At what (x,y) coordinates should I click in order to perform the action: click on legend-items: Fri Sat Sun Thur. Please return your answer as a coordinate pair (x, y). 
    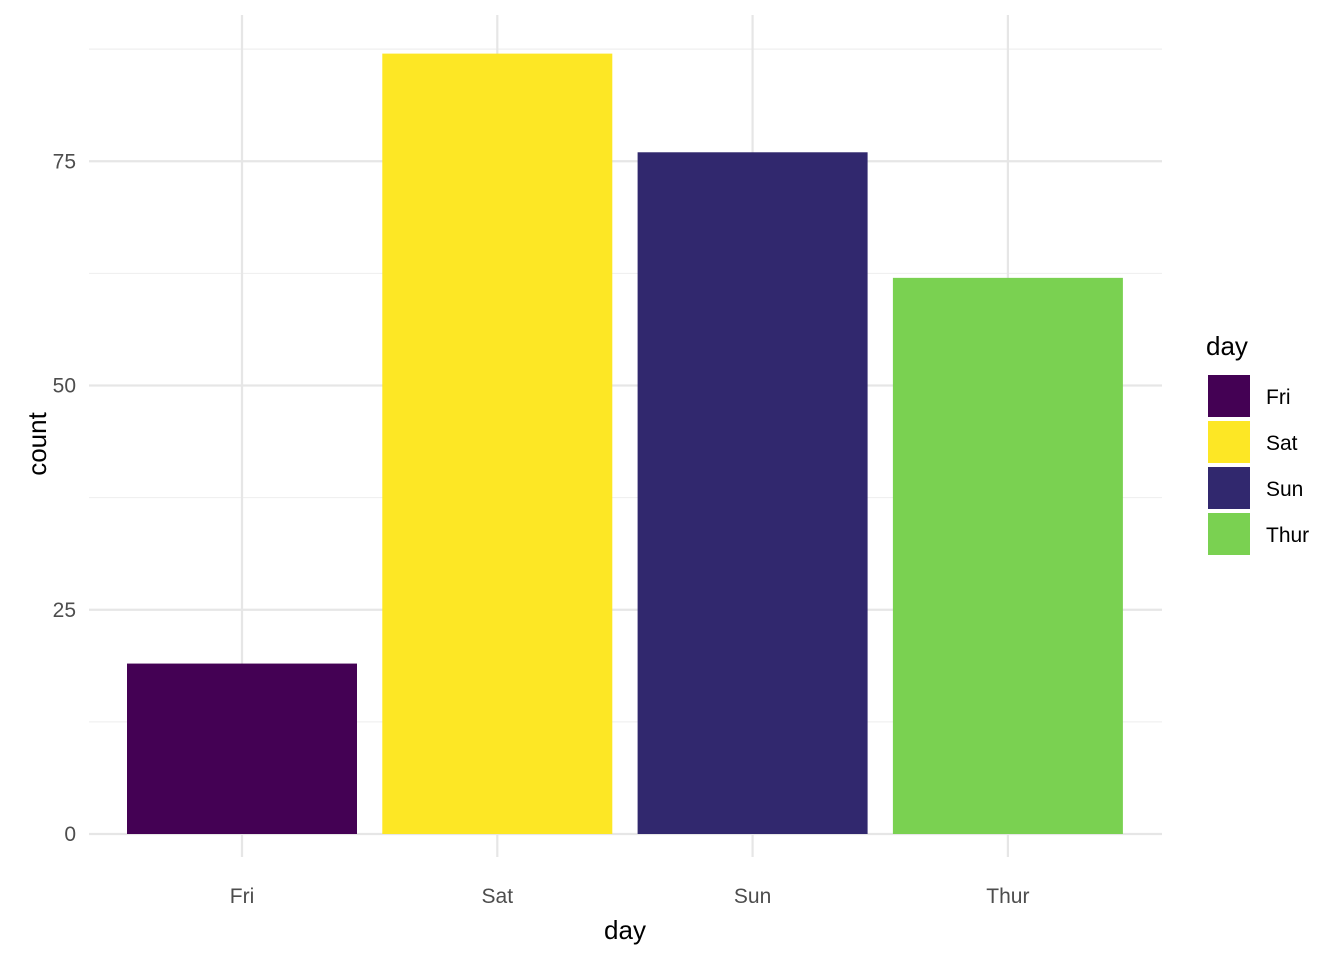
    Looking at the image, I should click on (1258, 465).